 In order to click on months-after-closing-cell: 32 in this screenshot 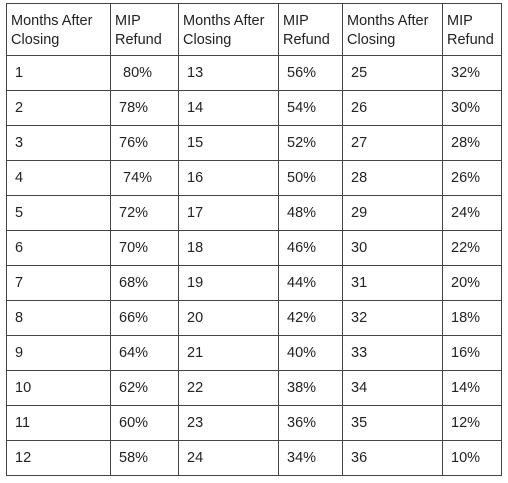, I will do `click(392, 318)`.